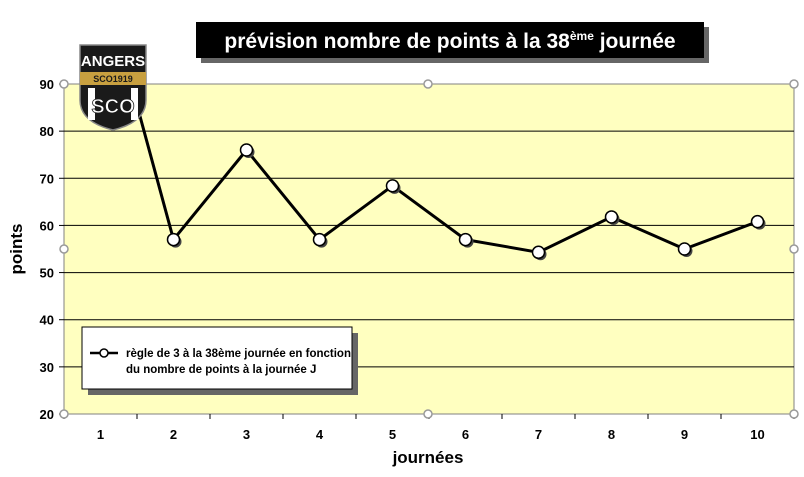 The image size is (804, 477). I want to click on x-tick-label: 3, so click(246, 434).